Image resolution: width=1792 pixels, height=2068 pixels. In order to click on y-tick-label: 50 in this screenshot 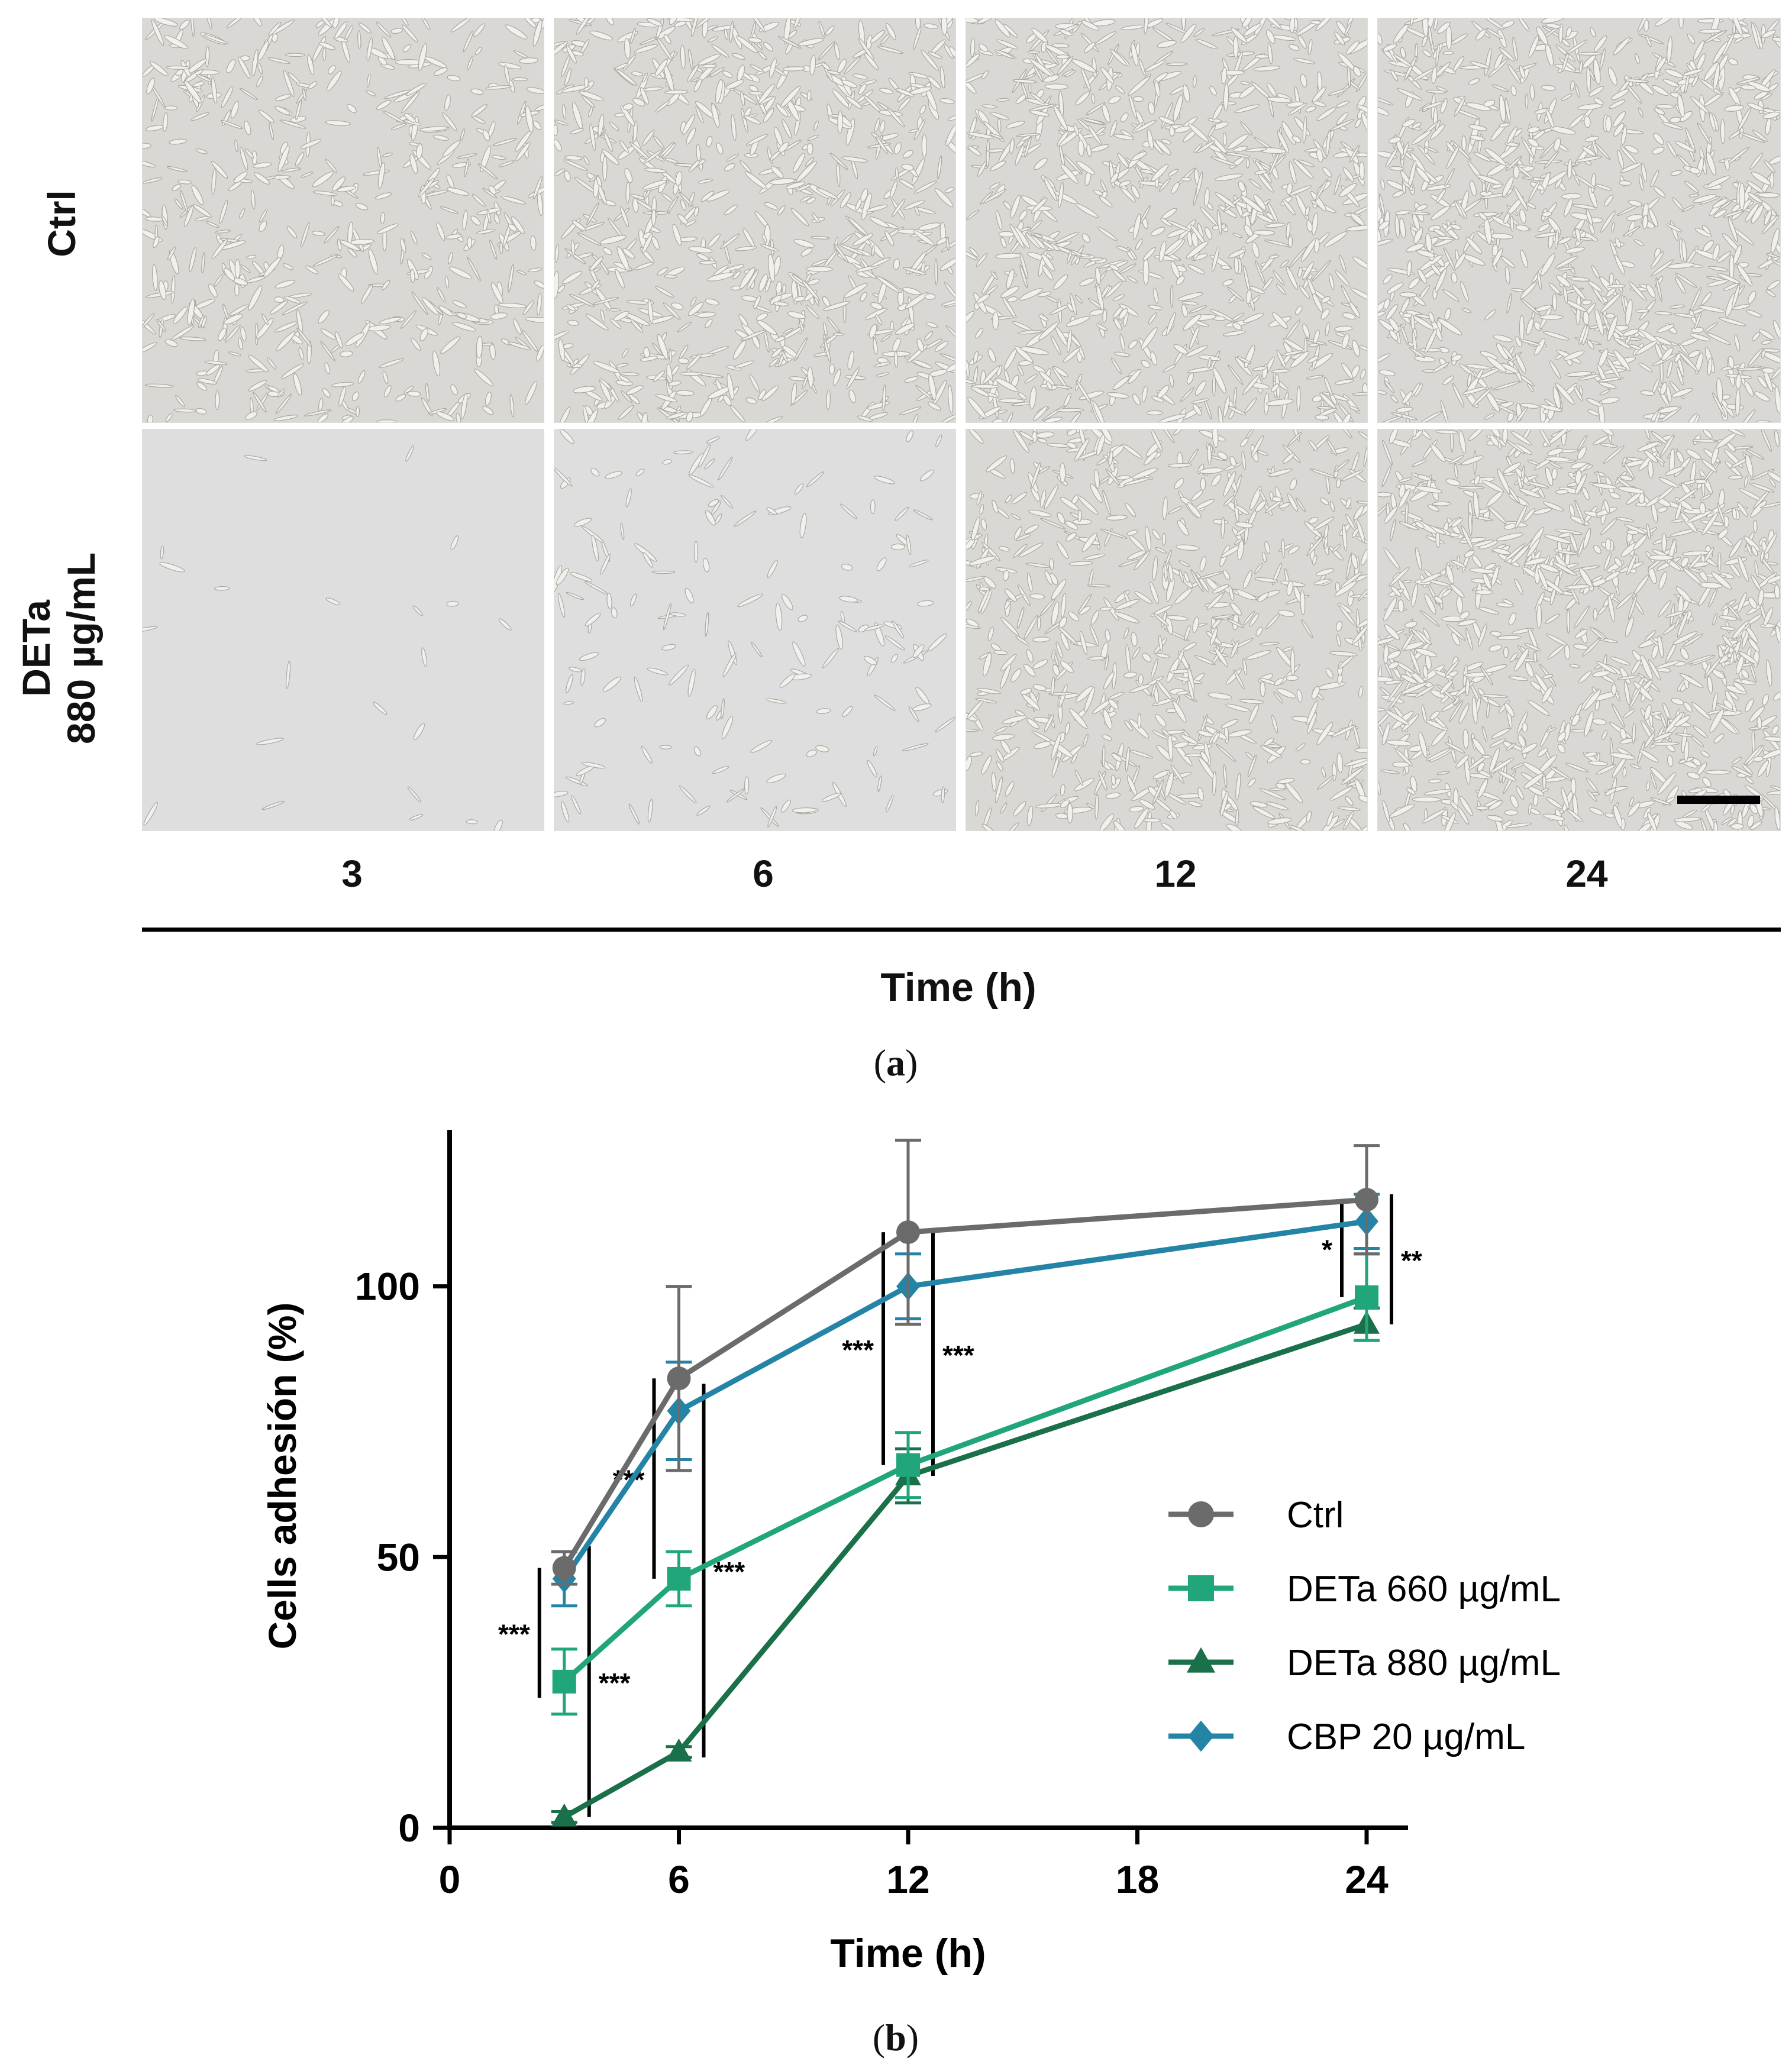, I will do `click(398, 1557)`.